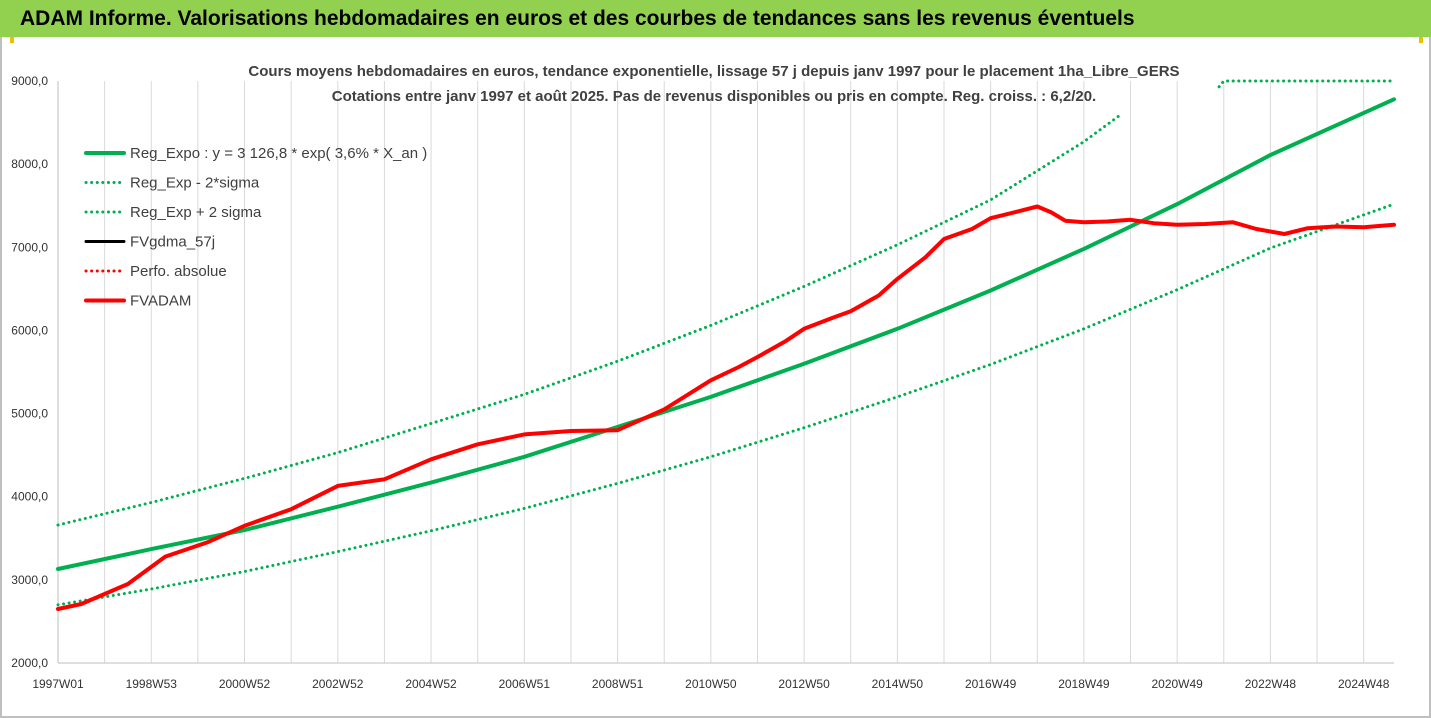 The height and width of the screenshot is (718, 1431). Describe the element at coordinates (29, 497) in the screenshot. I see `y-tick-label: 4000,0` at that location.